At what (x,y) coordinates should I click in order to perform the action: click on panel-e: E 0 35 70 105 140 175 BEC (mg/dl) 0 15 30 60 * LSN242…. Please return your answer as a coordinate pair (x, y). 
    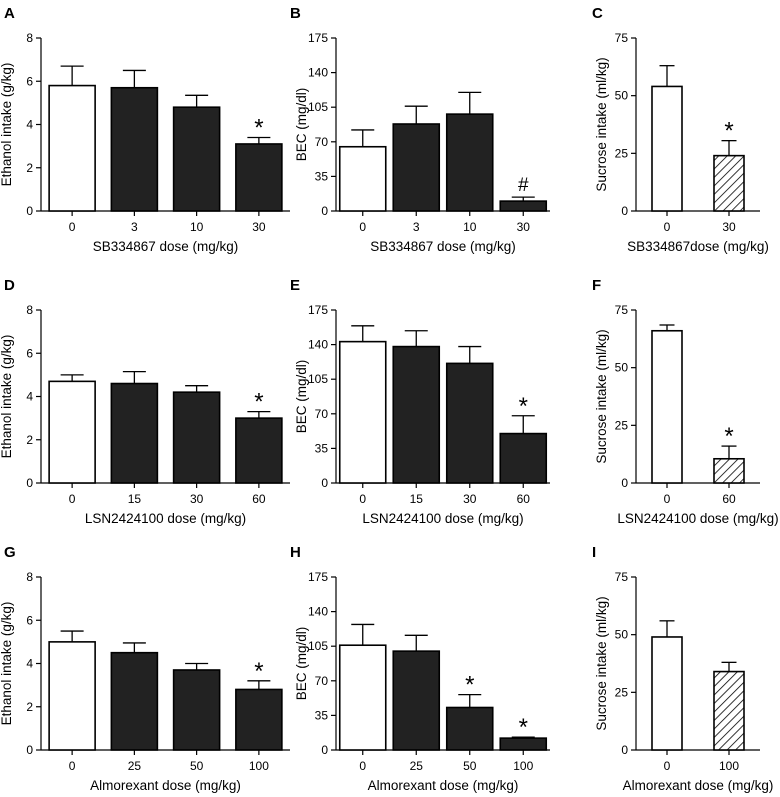
    Looking at the image, I should click on (420, 401).